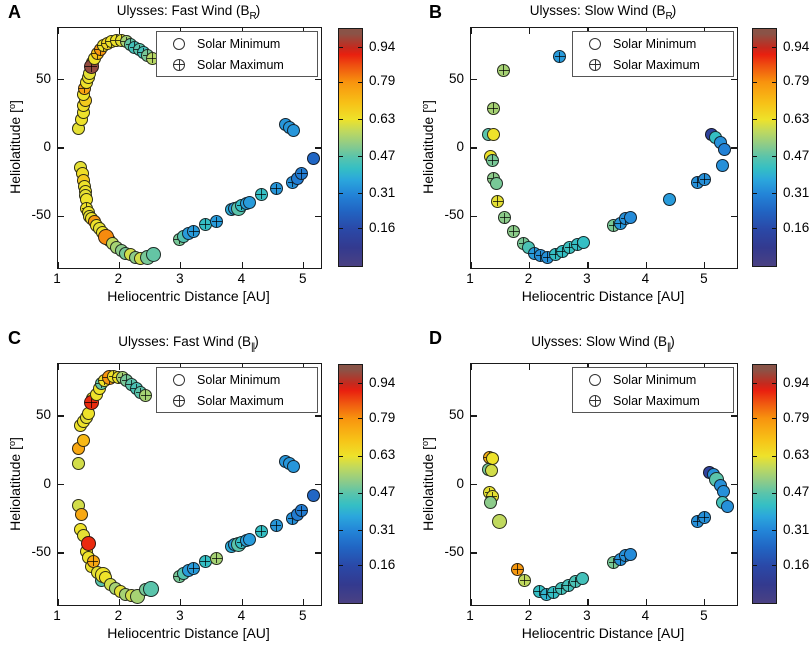 The image size is (809, 647). I want to click on x-tick-label: 2, so click(528, 615).